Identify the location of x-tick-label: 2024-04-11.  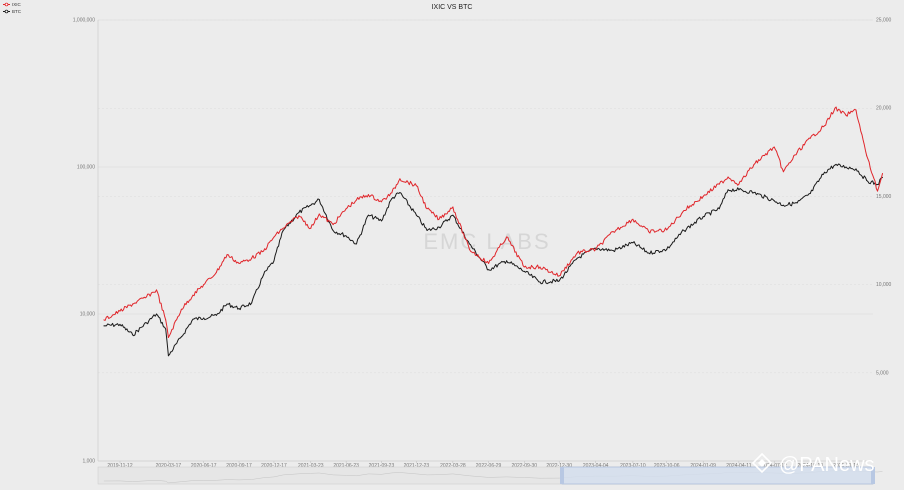
(738, 466).